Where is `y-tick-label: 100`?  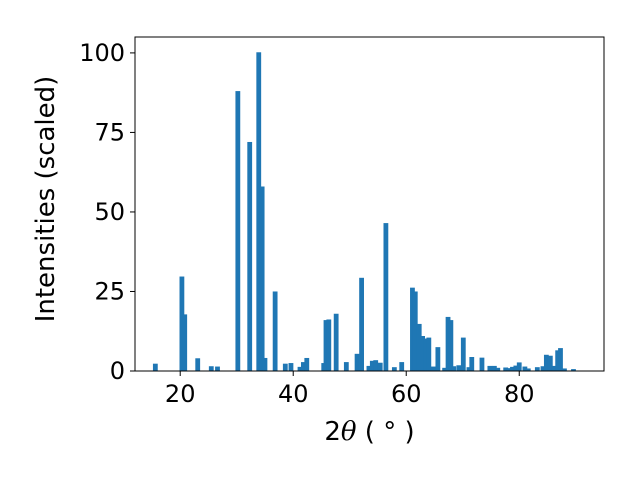 y-tick-label: 100 is located at coordinates (102, 53).